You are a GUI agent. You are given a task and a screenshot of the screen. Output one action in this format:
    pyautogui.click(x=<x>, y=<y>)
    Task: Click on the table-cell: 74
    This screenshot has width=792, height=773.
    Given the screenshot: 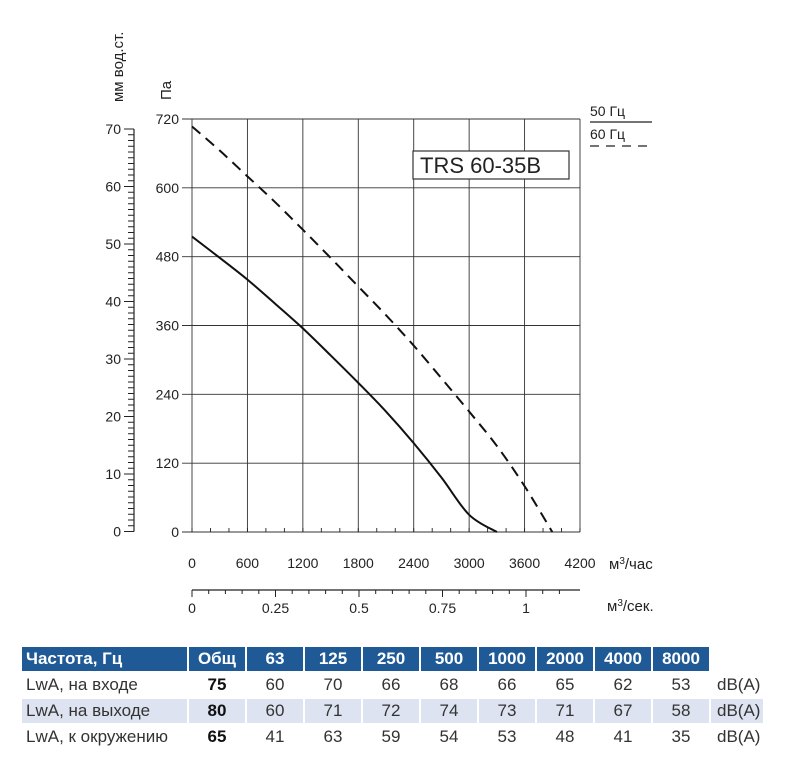 What is the action you would take?
    pyautogui.click(x=449, y=711)
    